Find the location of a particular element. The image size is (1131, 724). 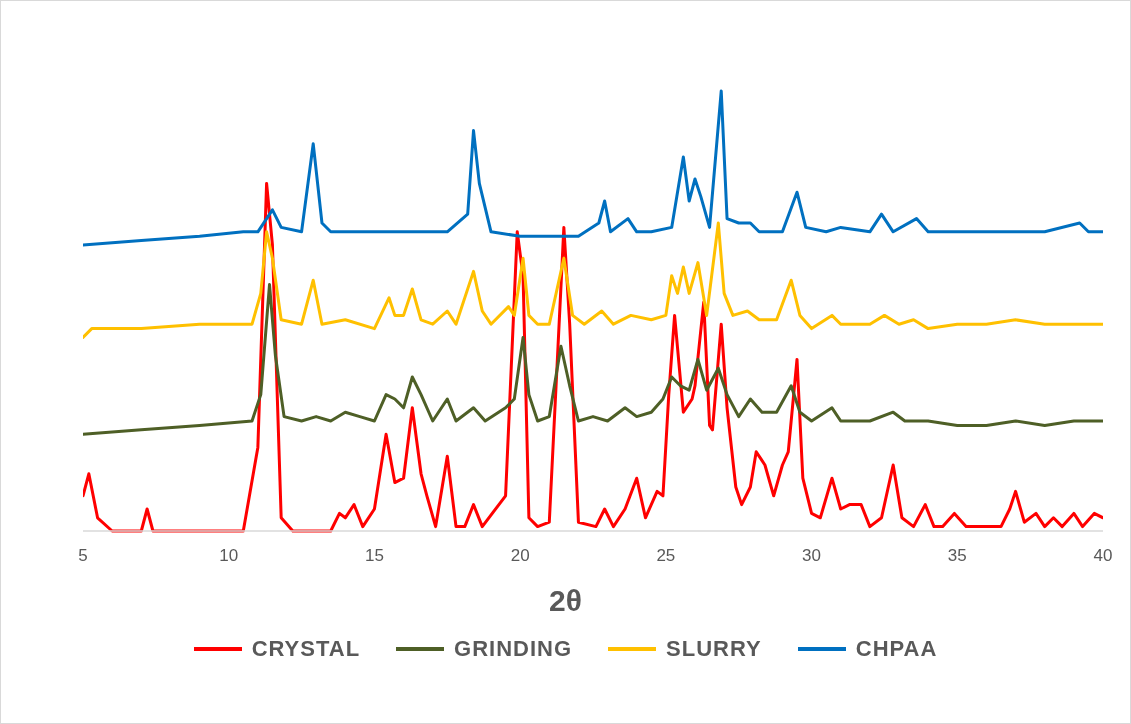

x-tick-label: 25 is located at coordinates (666, 556).